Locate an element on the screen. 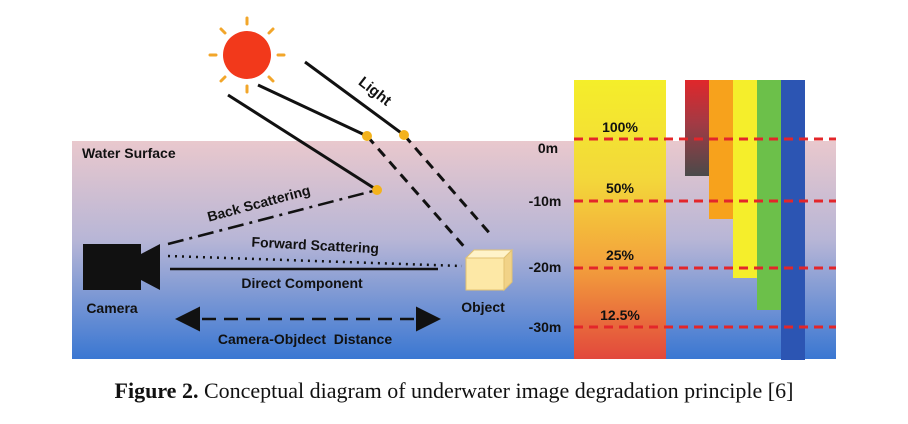  green-bar is located at coordinates (769, 195).